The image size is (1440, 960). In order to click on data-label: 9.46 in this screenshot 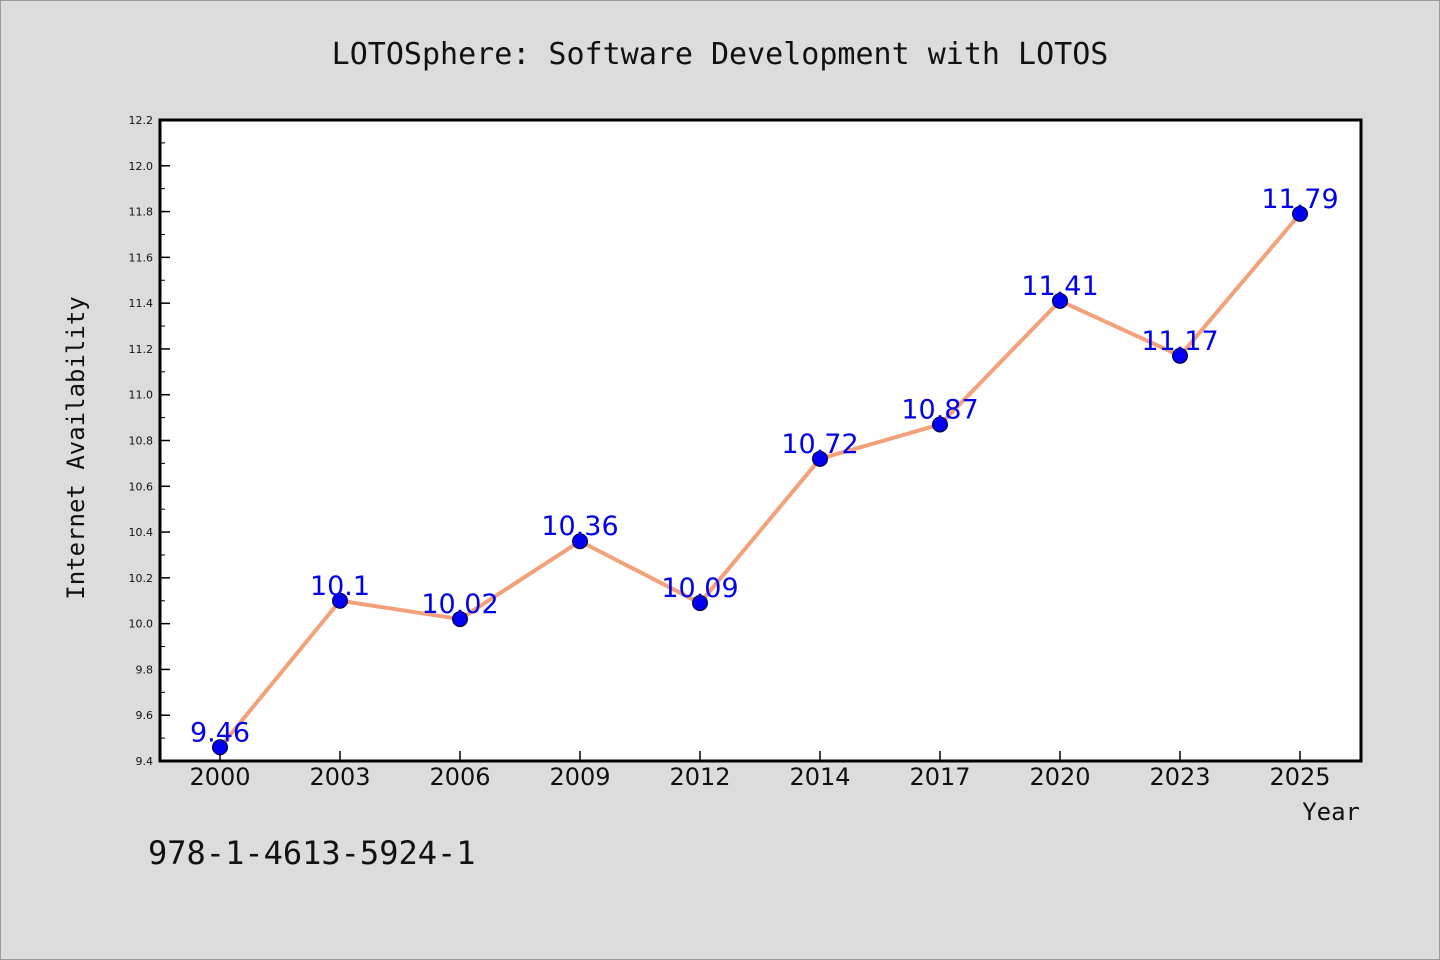, I will do `click(220, 732)`.